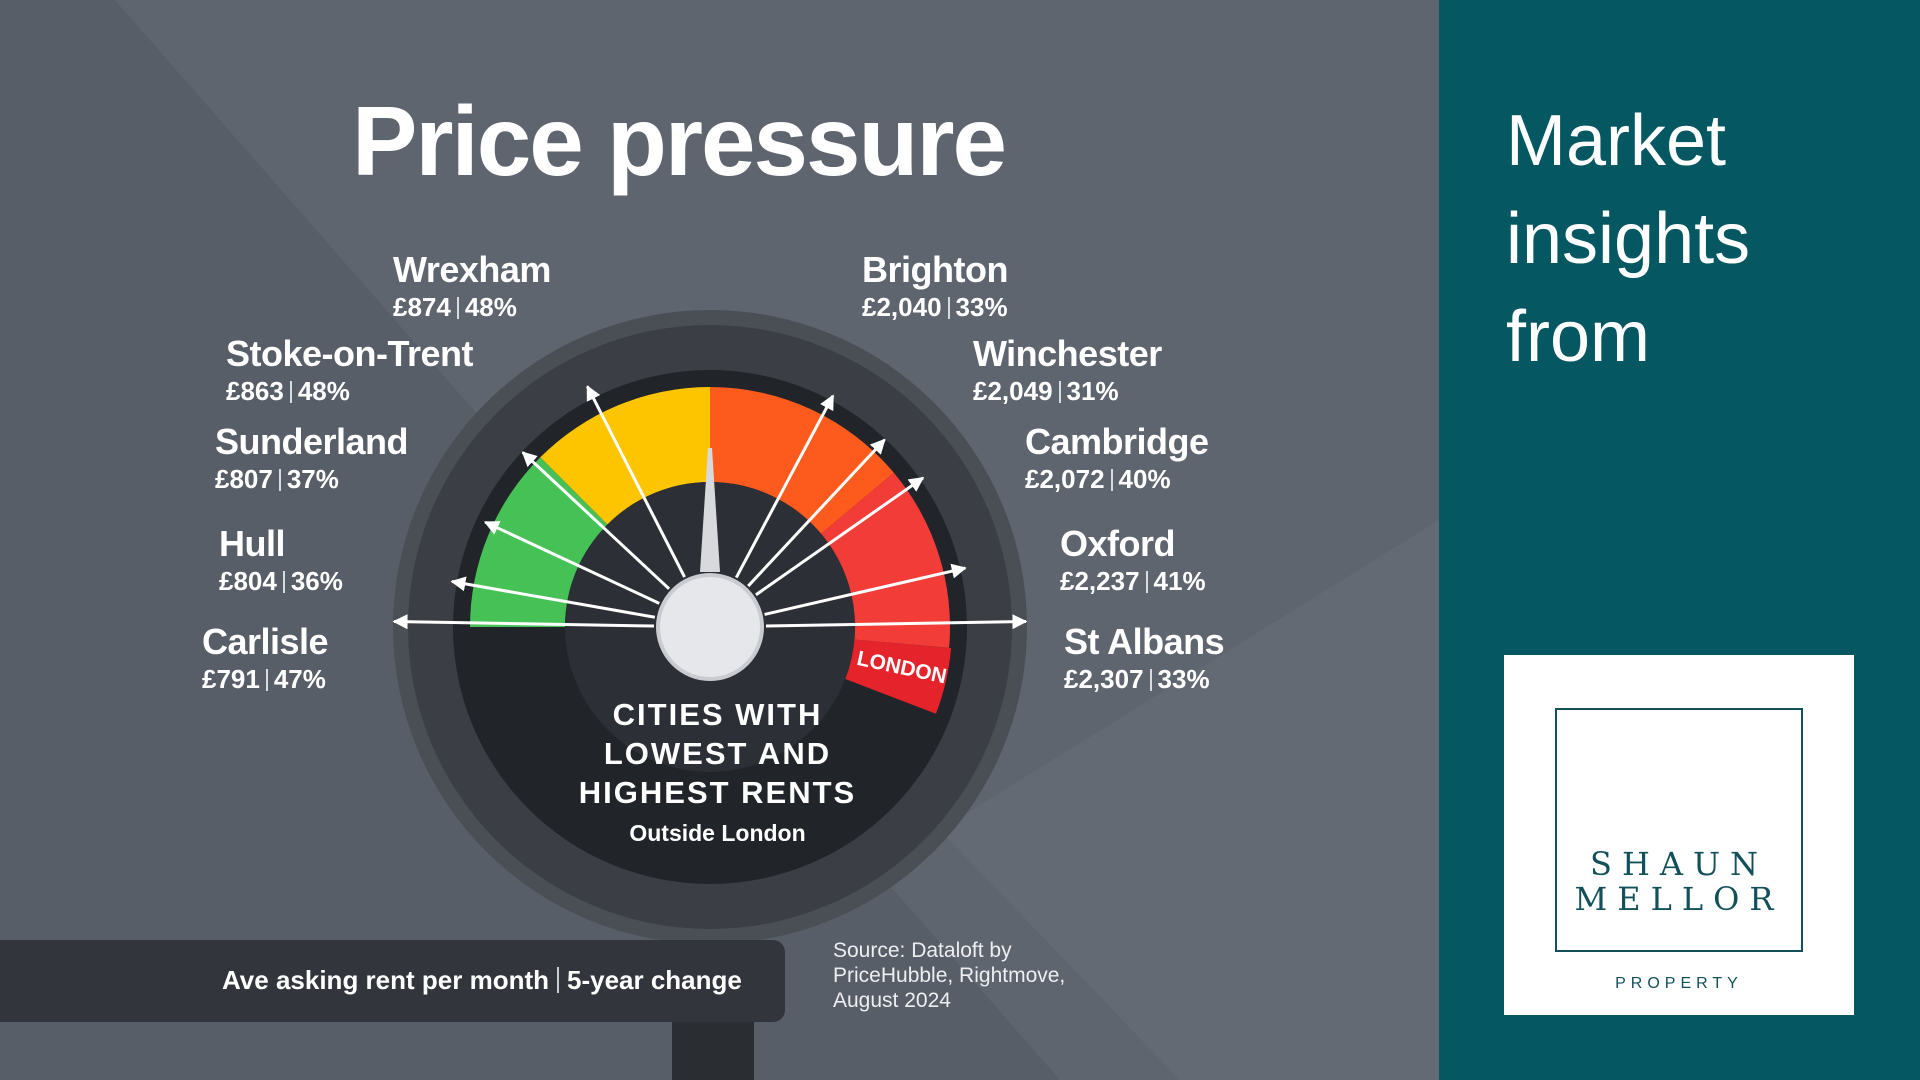 This screenshot has width=1920, height=1080. I want to click on city-label-oxford: Oxford £2,237 41%, so click(1133, 561).